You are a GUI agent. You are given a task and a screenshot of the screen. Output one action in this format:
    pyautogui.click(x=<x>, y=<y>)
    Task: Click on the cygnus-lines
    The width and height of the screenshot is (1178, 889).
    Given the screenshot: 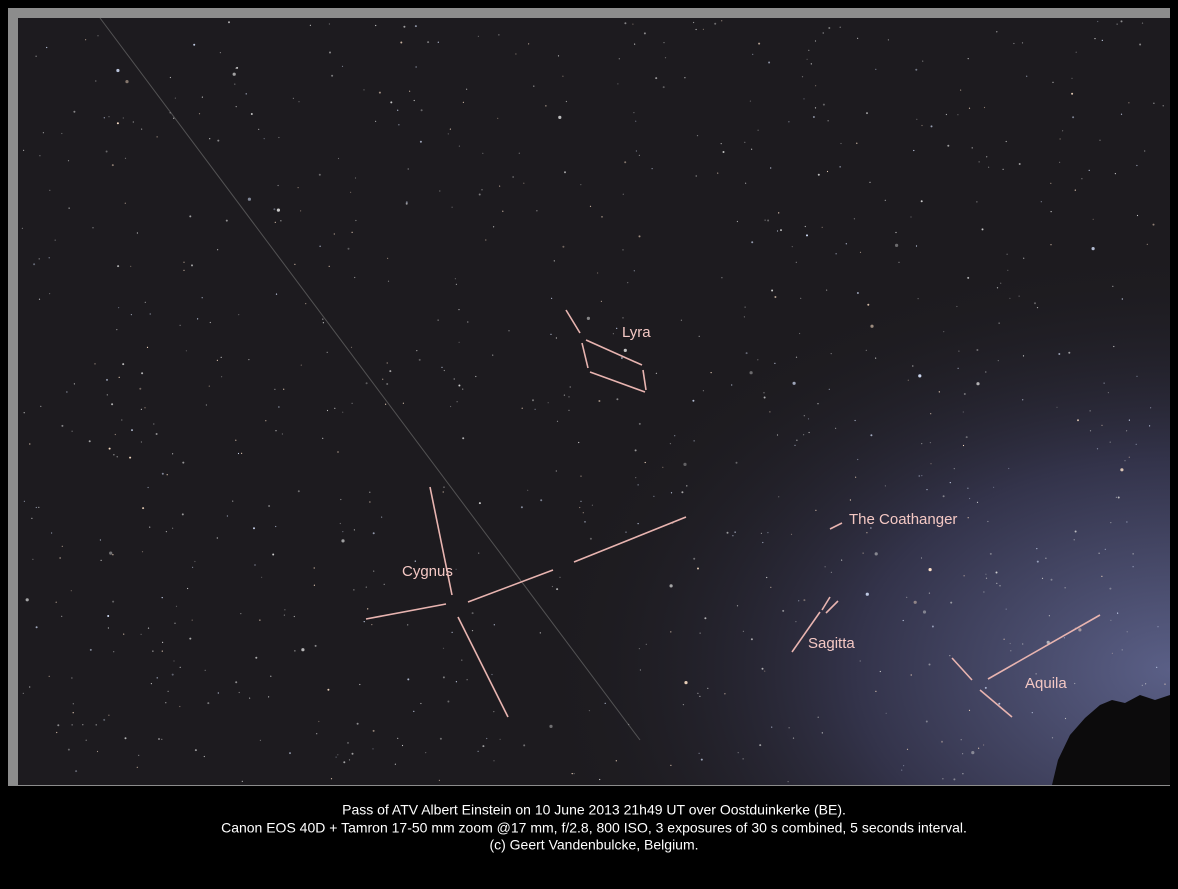 What is the action you would take?
    pyautogui.click(x=526, y=602)
    